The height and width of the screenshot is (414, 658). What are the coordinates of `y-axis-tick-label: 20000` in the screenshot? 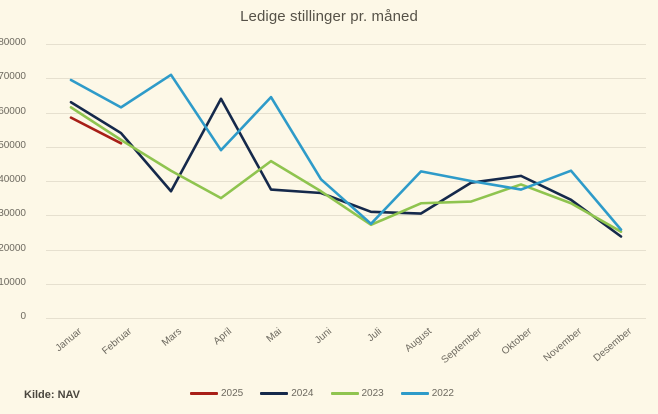 It's located at (13, 248).